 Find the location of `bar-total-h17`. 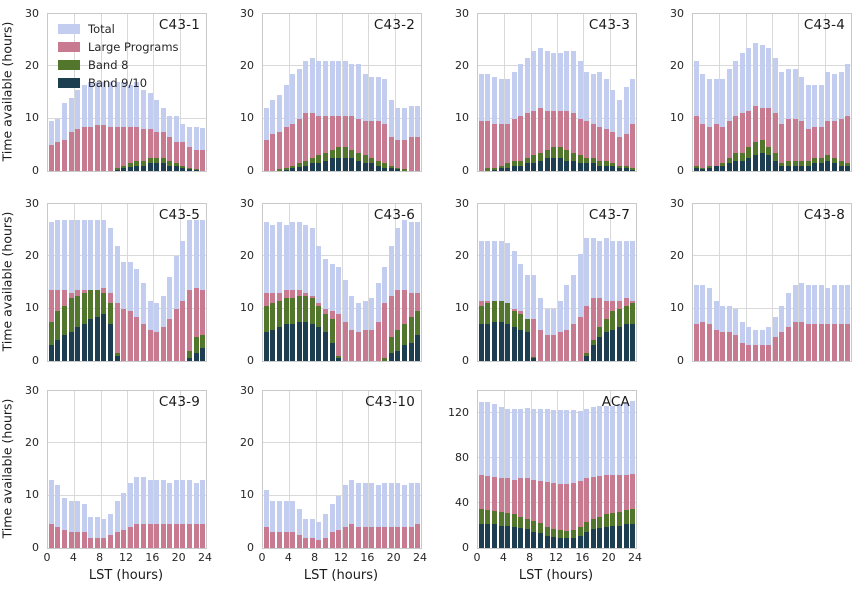

bar-total-h17 is located at coordinates (593, 122).